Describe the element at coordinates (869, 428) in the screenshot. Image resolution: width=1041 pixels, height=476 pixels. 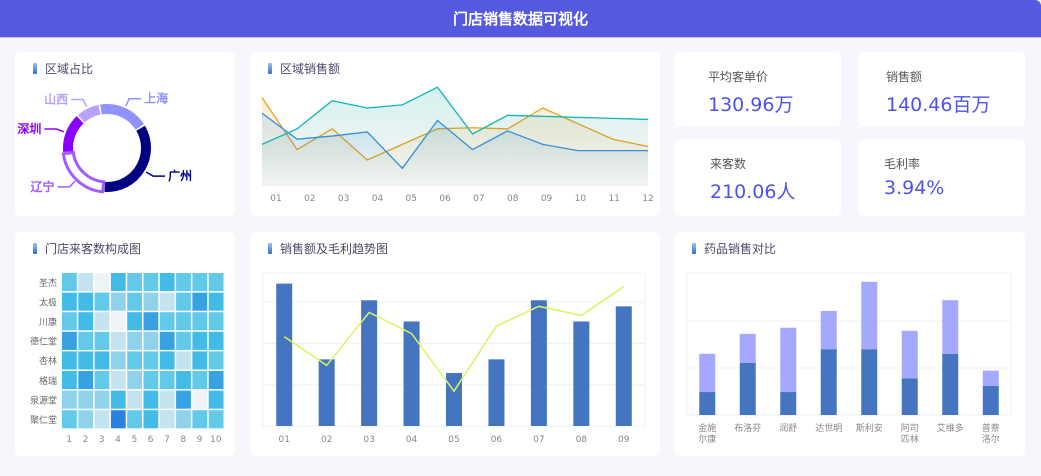
I see `x-tick-label: 斯利安` at that location.